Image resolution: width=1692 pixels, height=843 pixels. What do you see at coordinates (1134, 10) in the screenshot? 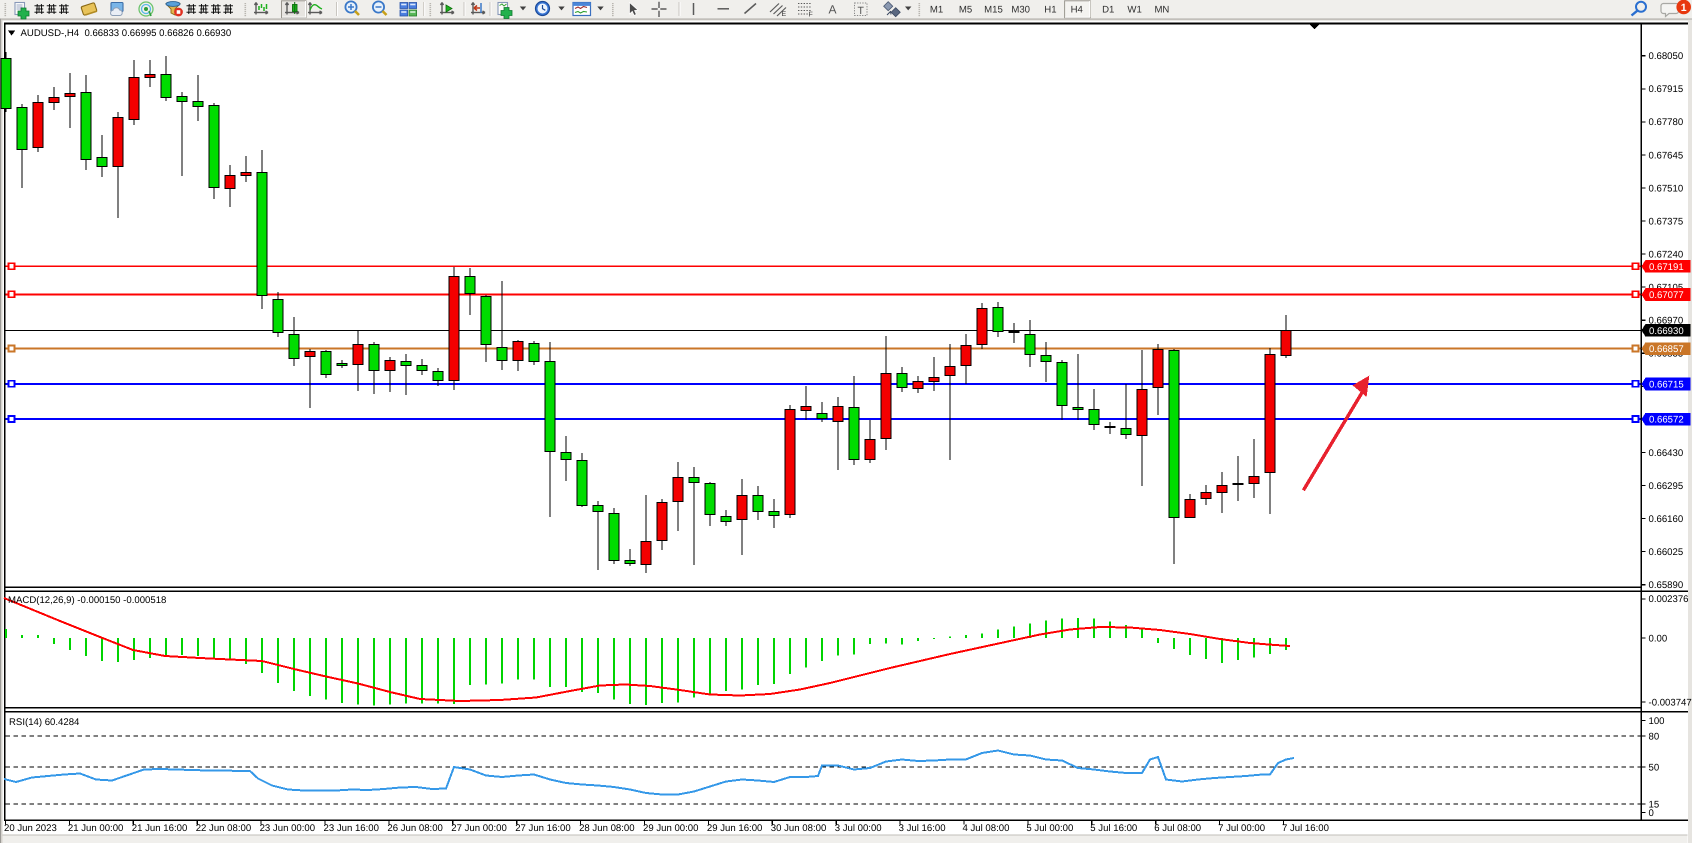
I see `svg-text: W1` at bounding box center [1134, 10].